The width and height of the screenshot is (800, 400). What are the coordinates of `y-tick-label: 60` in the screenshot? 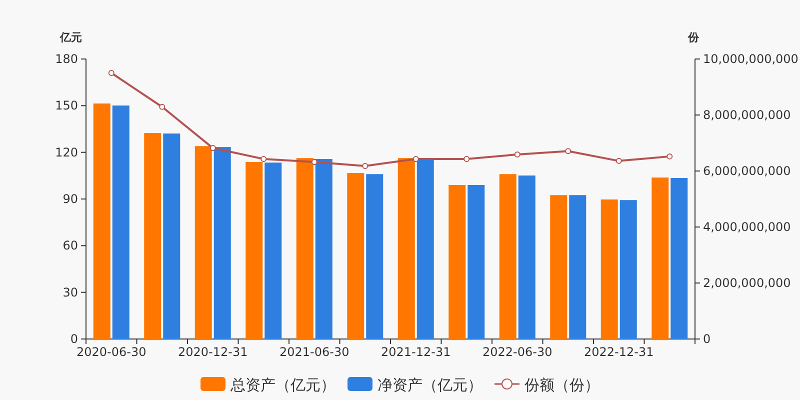 It's located at (70, 245).